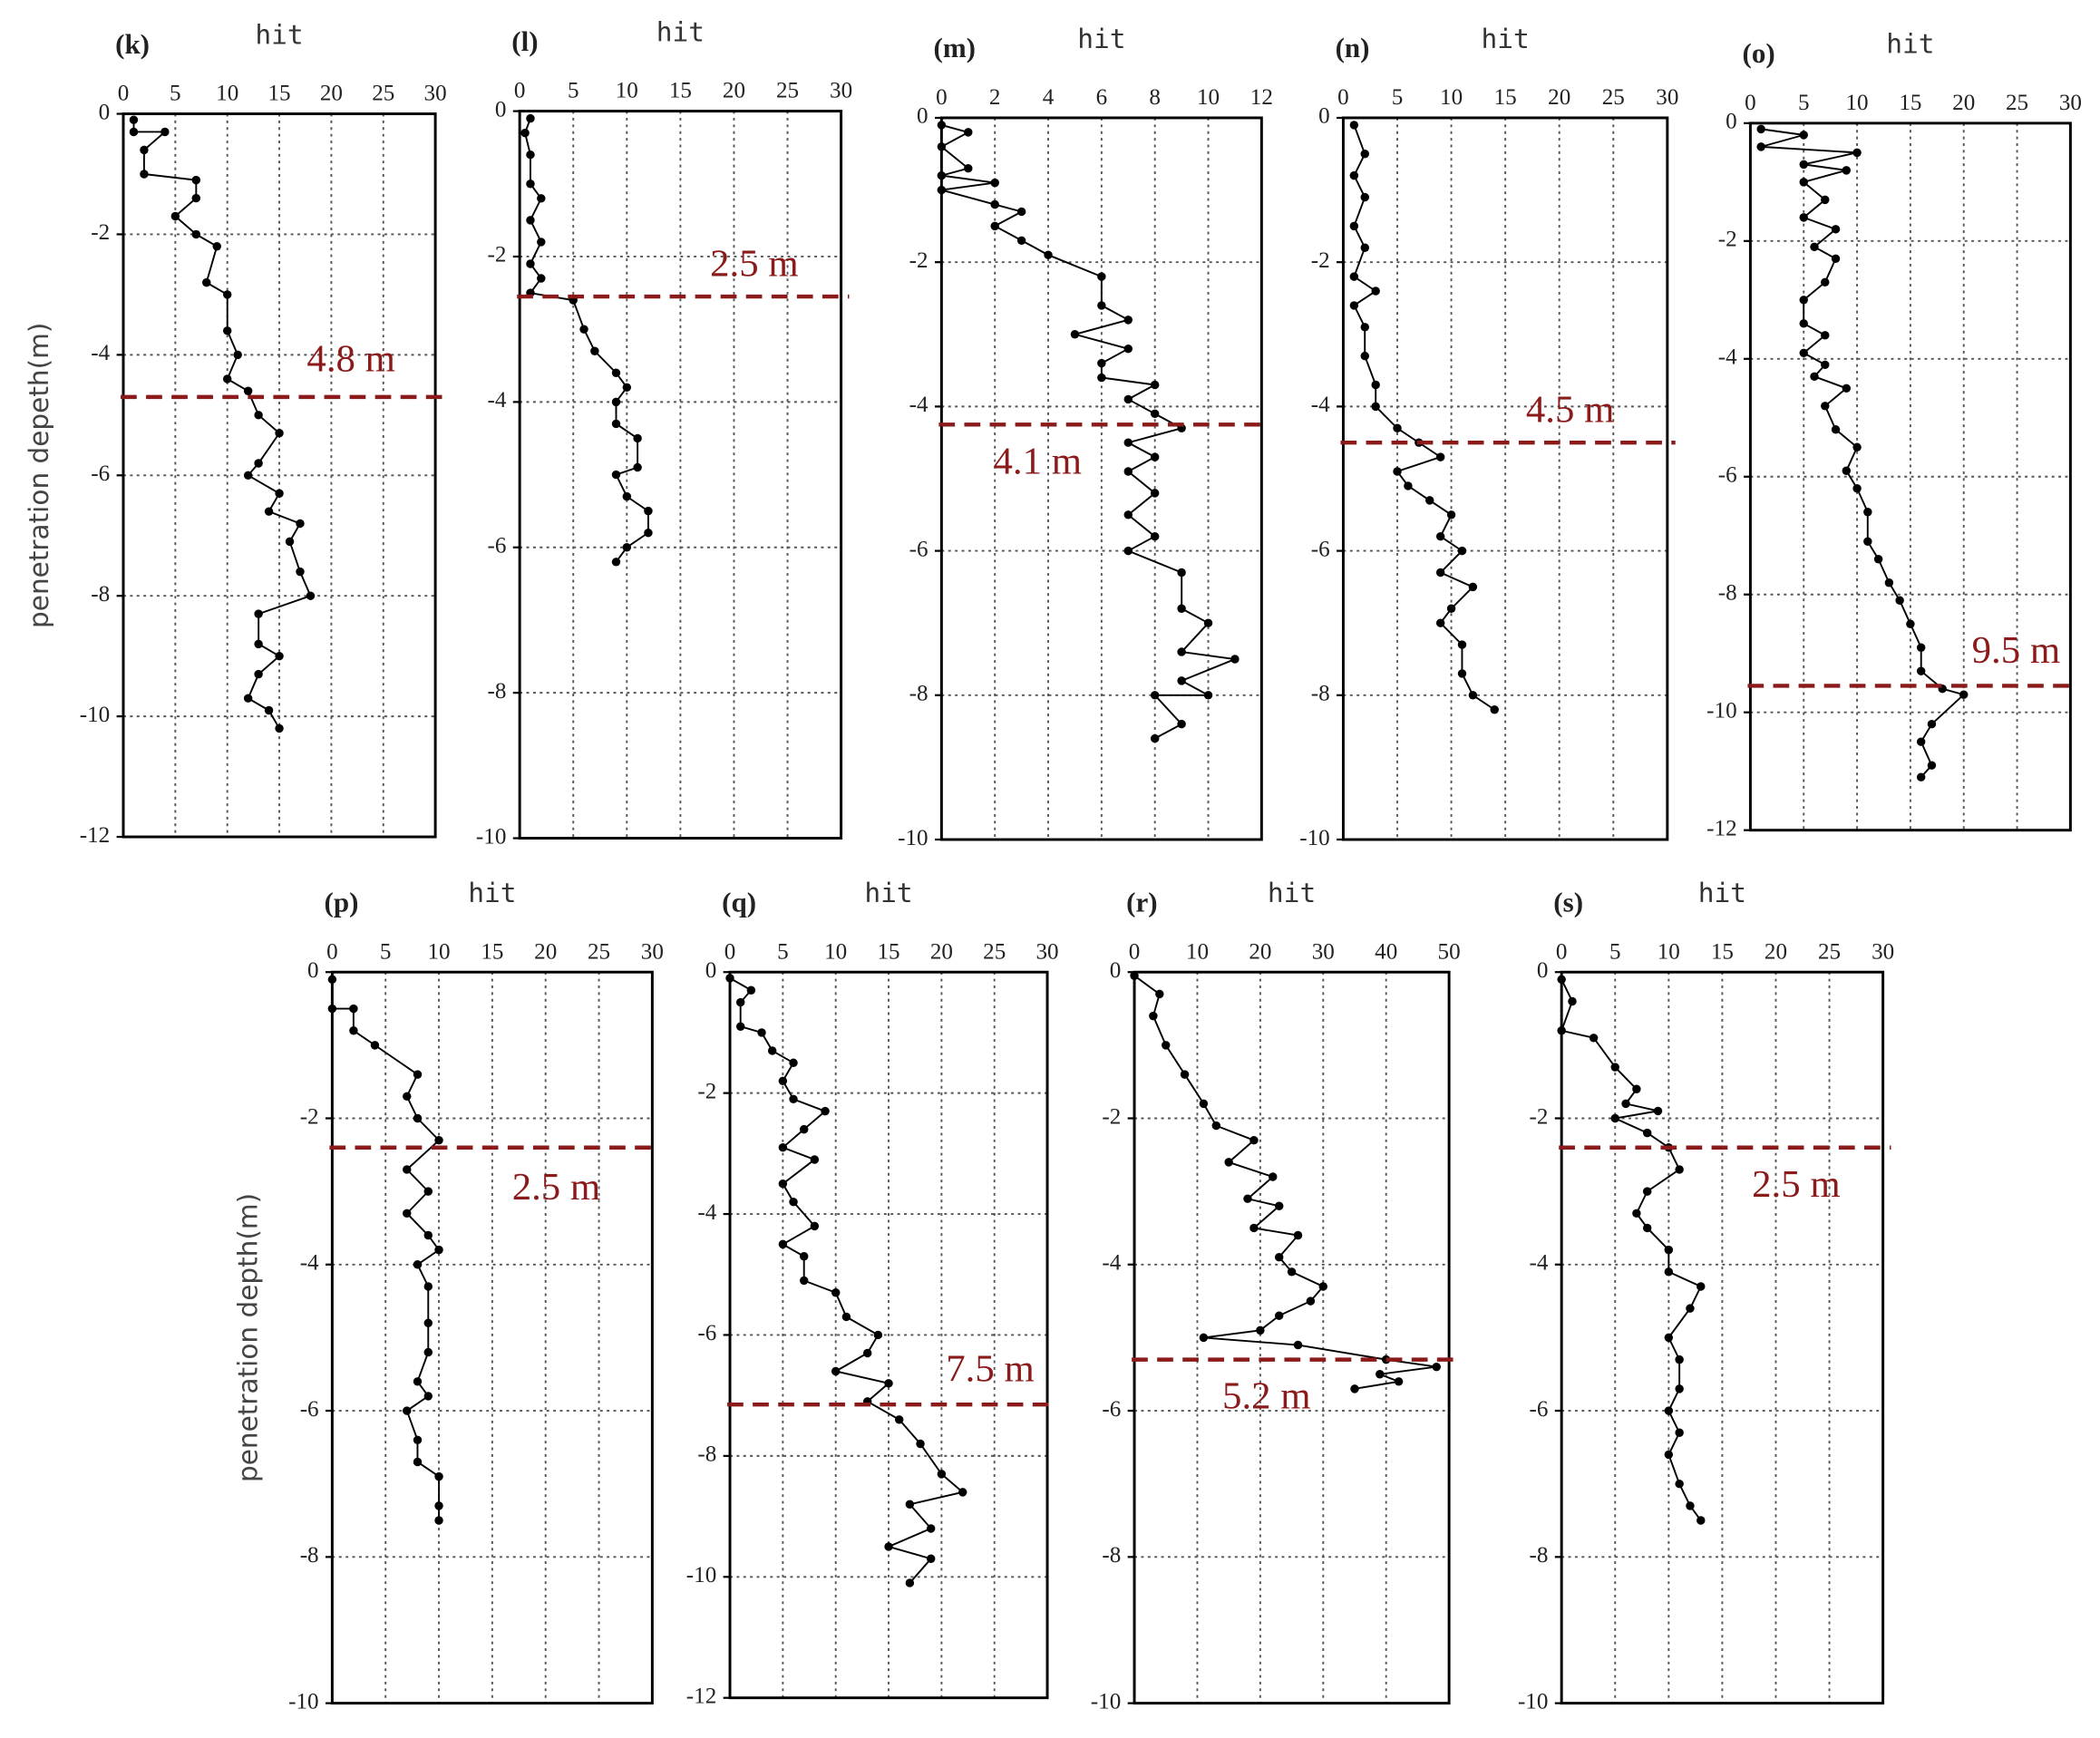 The image size is (2100, 1738). I want to click on annotation: 5.2 m, so click(1266, 1396).